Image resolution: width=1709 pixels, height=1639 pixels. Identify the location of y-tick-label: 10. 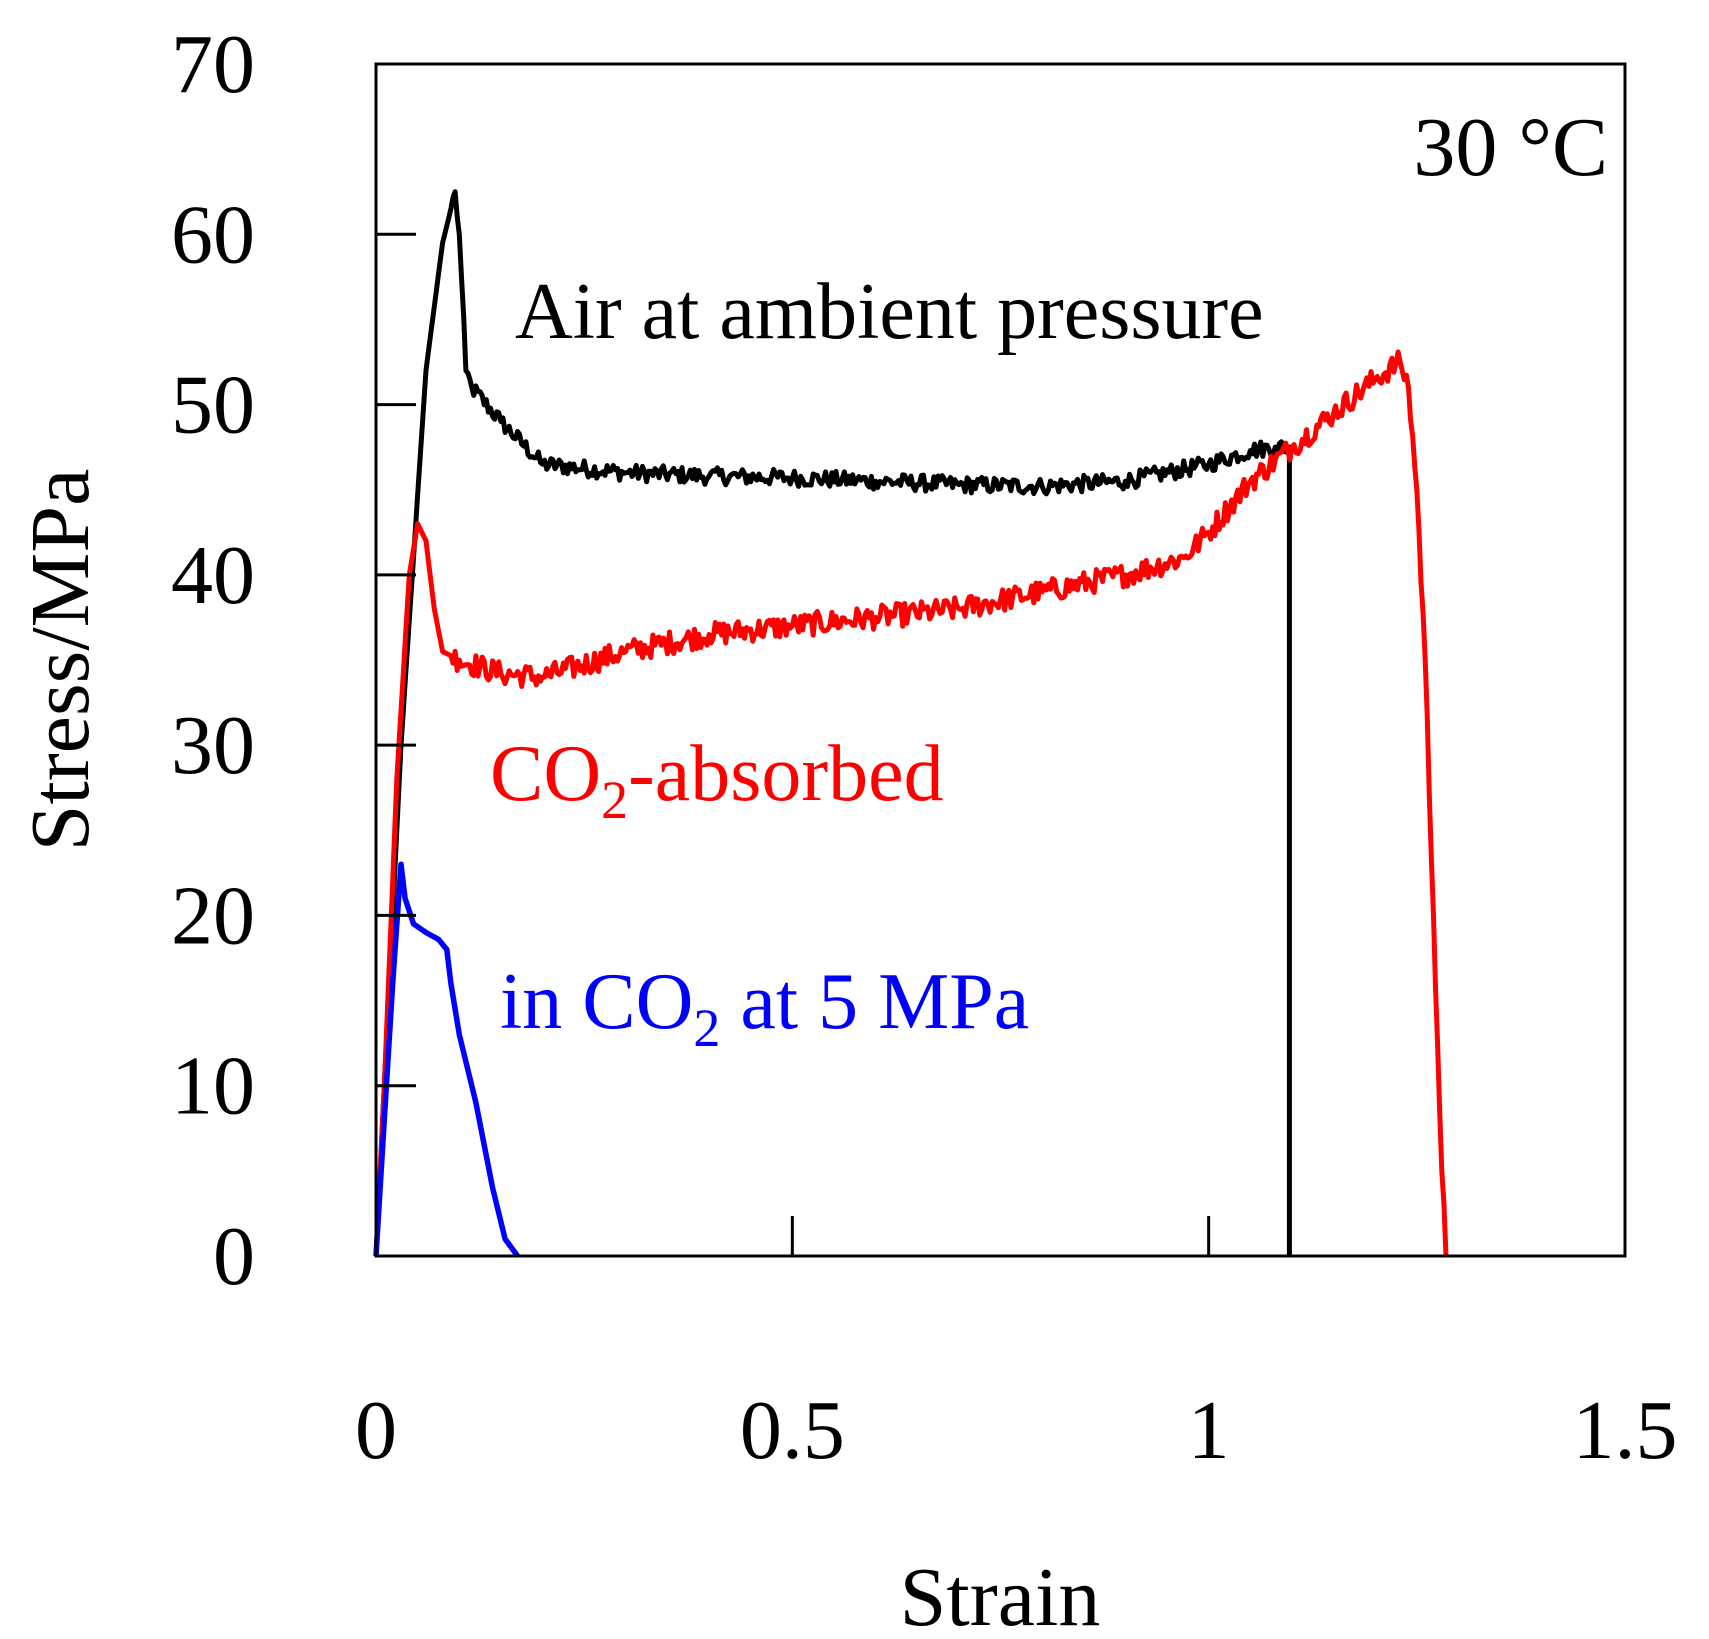
(213, 1086).